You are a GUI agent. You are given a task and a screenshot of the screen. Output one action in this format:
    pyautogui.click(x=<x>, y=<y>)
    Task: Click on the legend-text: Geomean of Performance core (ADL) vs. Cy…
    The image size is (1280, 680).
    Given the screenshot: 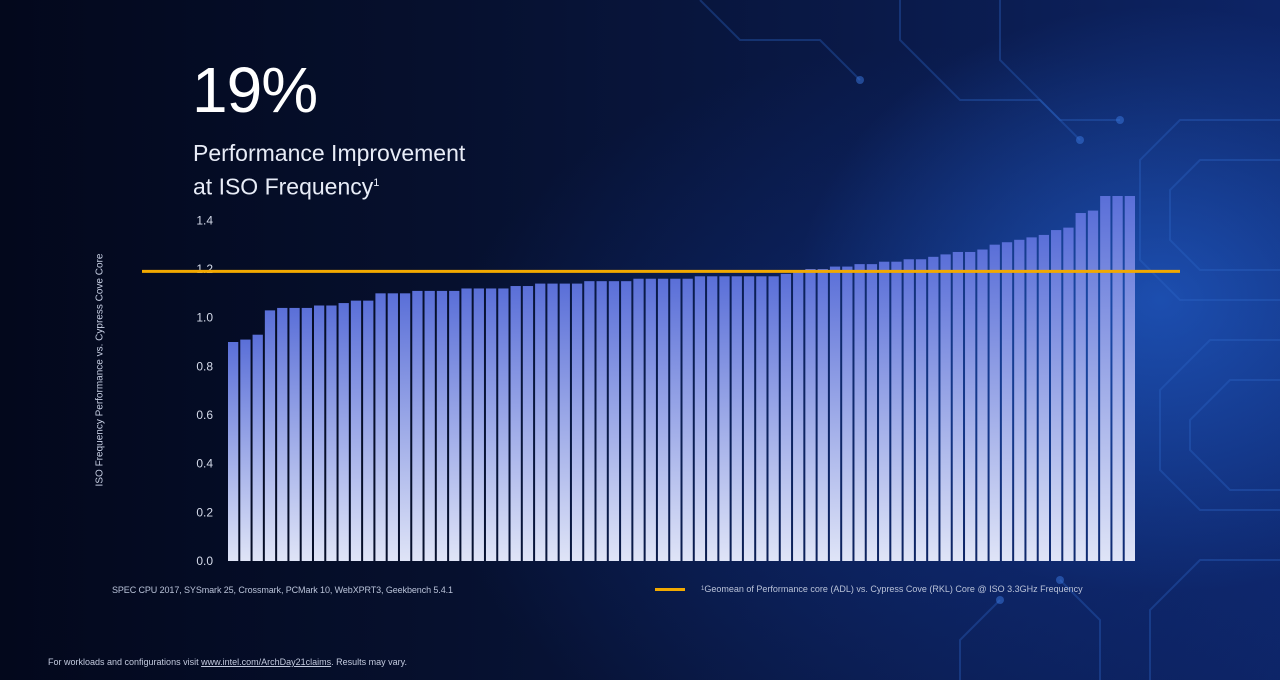 What is the action you would take?
    pyautogui.click(x=893, y=589)
    